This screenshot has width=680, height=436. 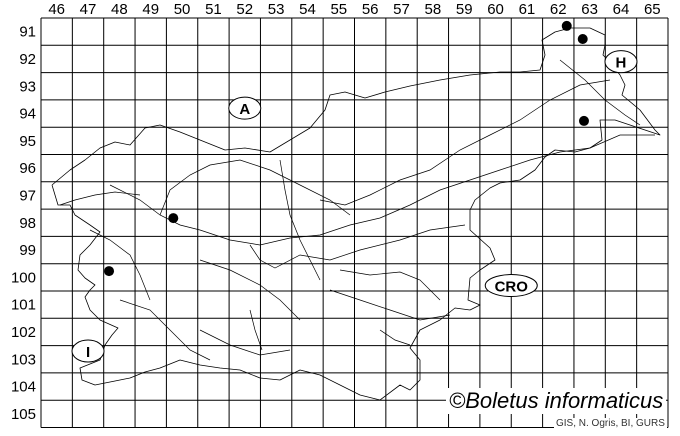 I want to click on row-label: 95, so click(x=27, y=141).